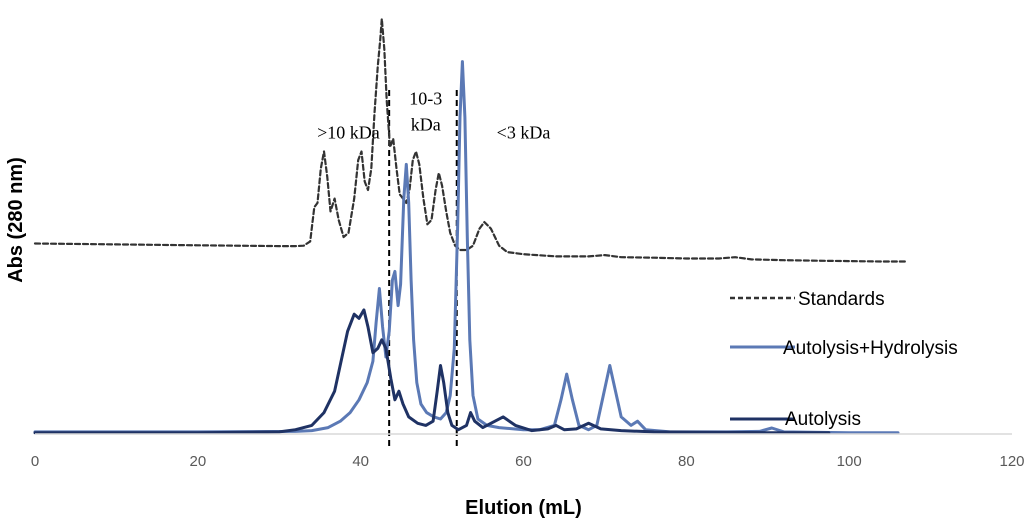 This screenshot has width=1033, height=524. Describe the element at coordinates (841, 299) in the screenshot. I see `legend-label: Standards` at that location.